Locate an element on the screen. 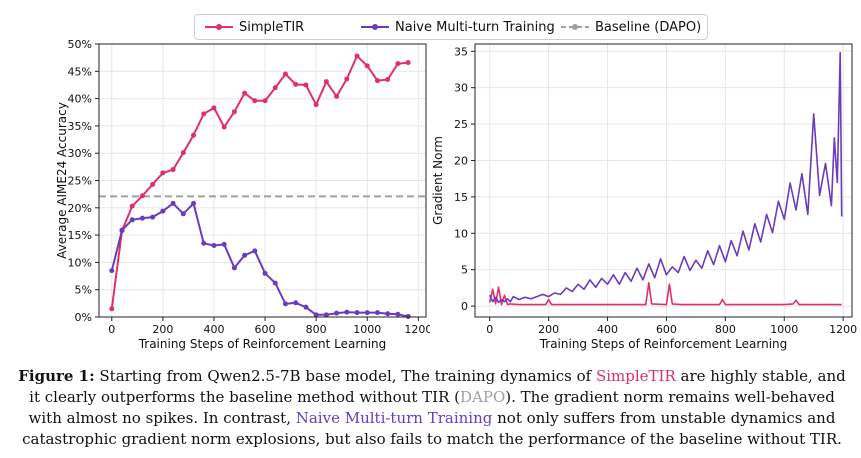 The height and width of the screenshot is (458, 861). legend-swatch-simpletir is located at coordinates (219, 27).